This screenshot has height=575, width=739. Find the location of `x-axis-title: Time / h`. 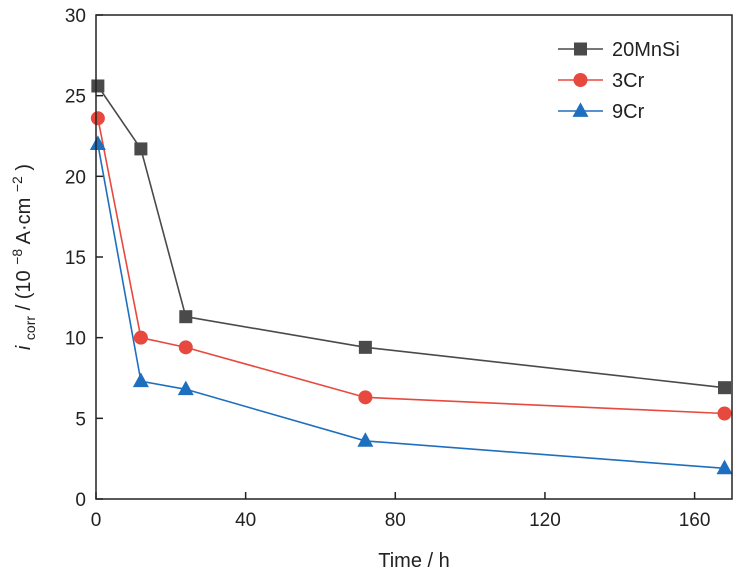

x-axis-title: Time / h is located at coordinates (414, 561).